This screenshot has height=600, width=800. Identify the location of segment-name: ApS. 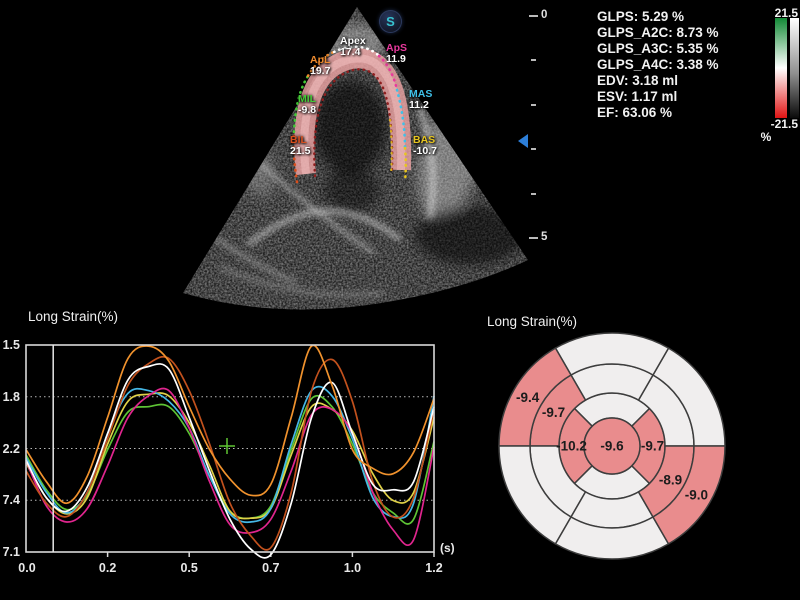
(396, 48).